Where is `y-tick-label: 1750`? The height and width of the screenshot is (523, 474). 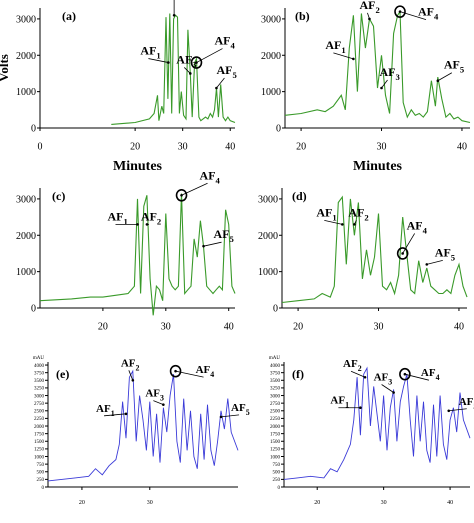
y-tick-label: 1750 is located at coordinates (39, 434).